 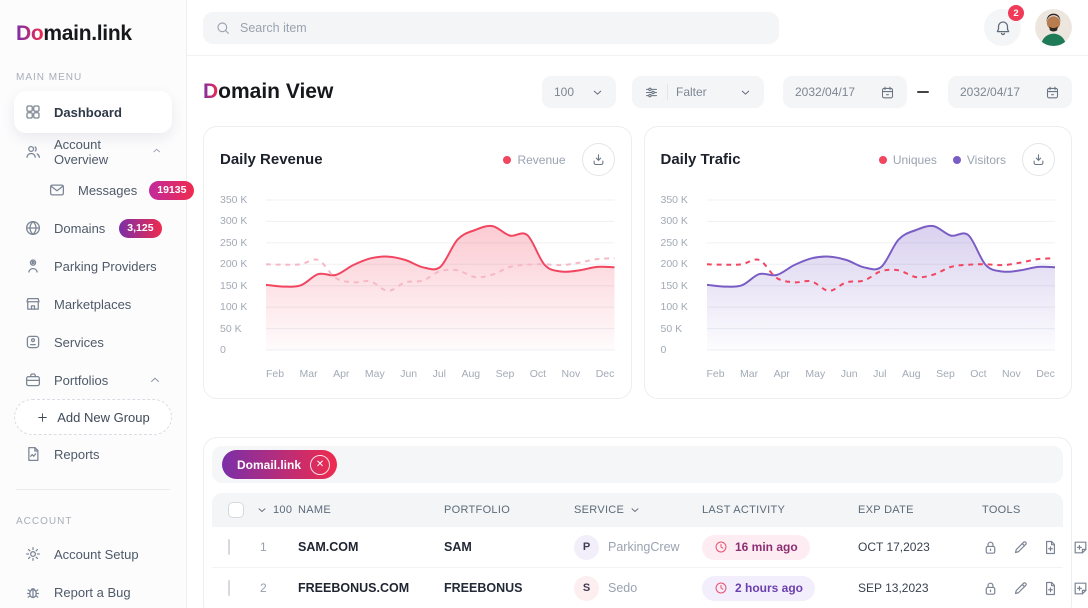 I want to click on legend-item-visitors: Visitors, so click(x=979, y=160).